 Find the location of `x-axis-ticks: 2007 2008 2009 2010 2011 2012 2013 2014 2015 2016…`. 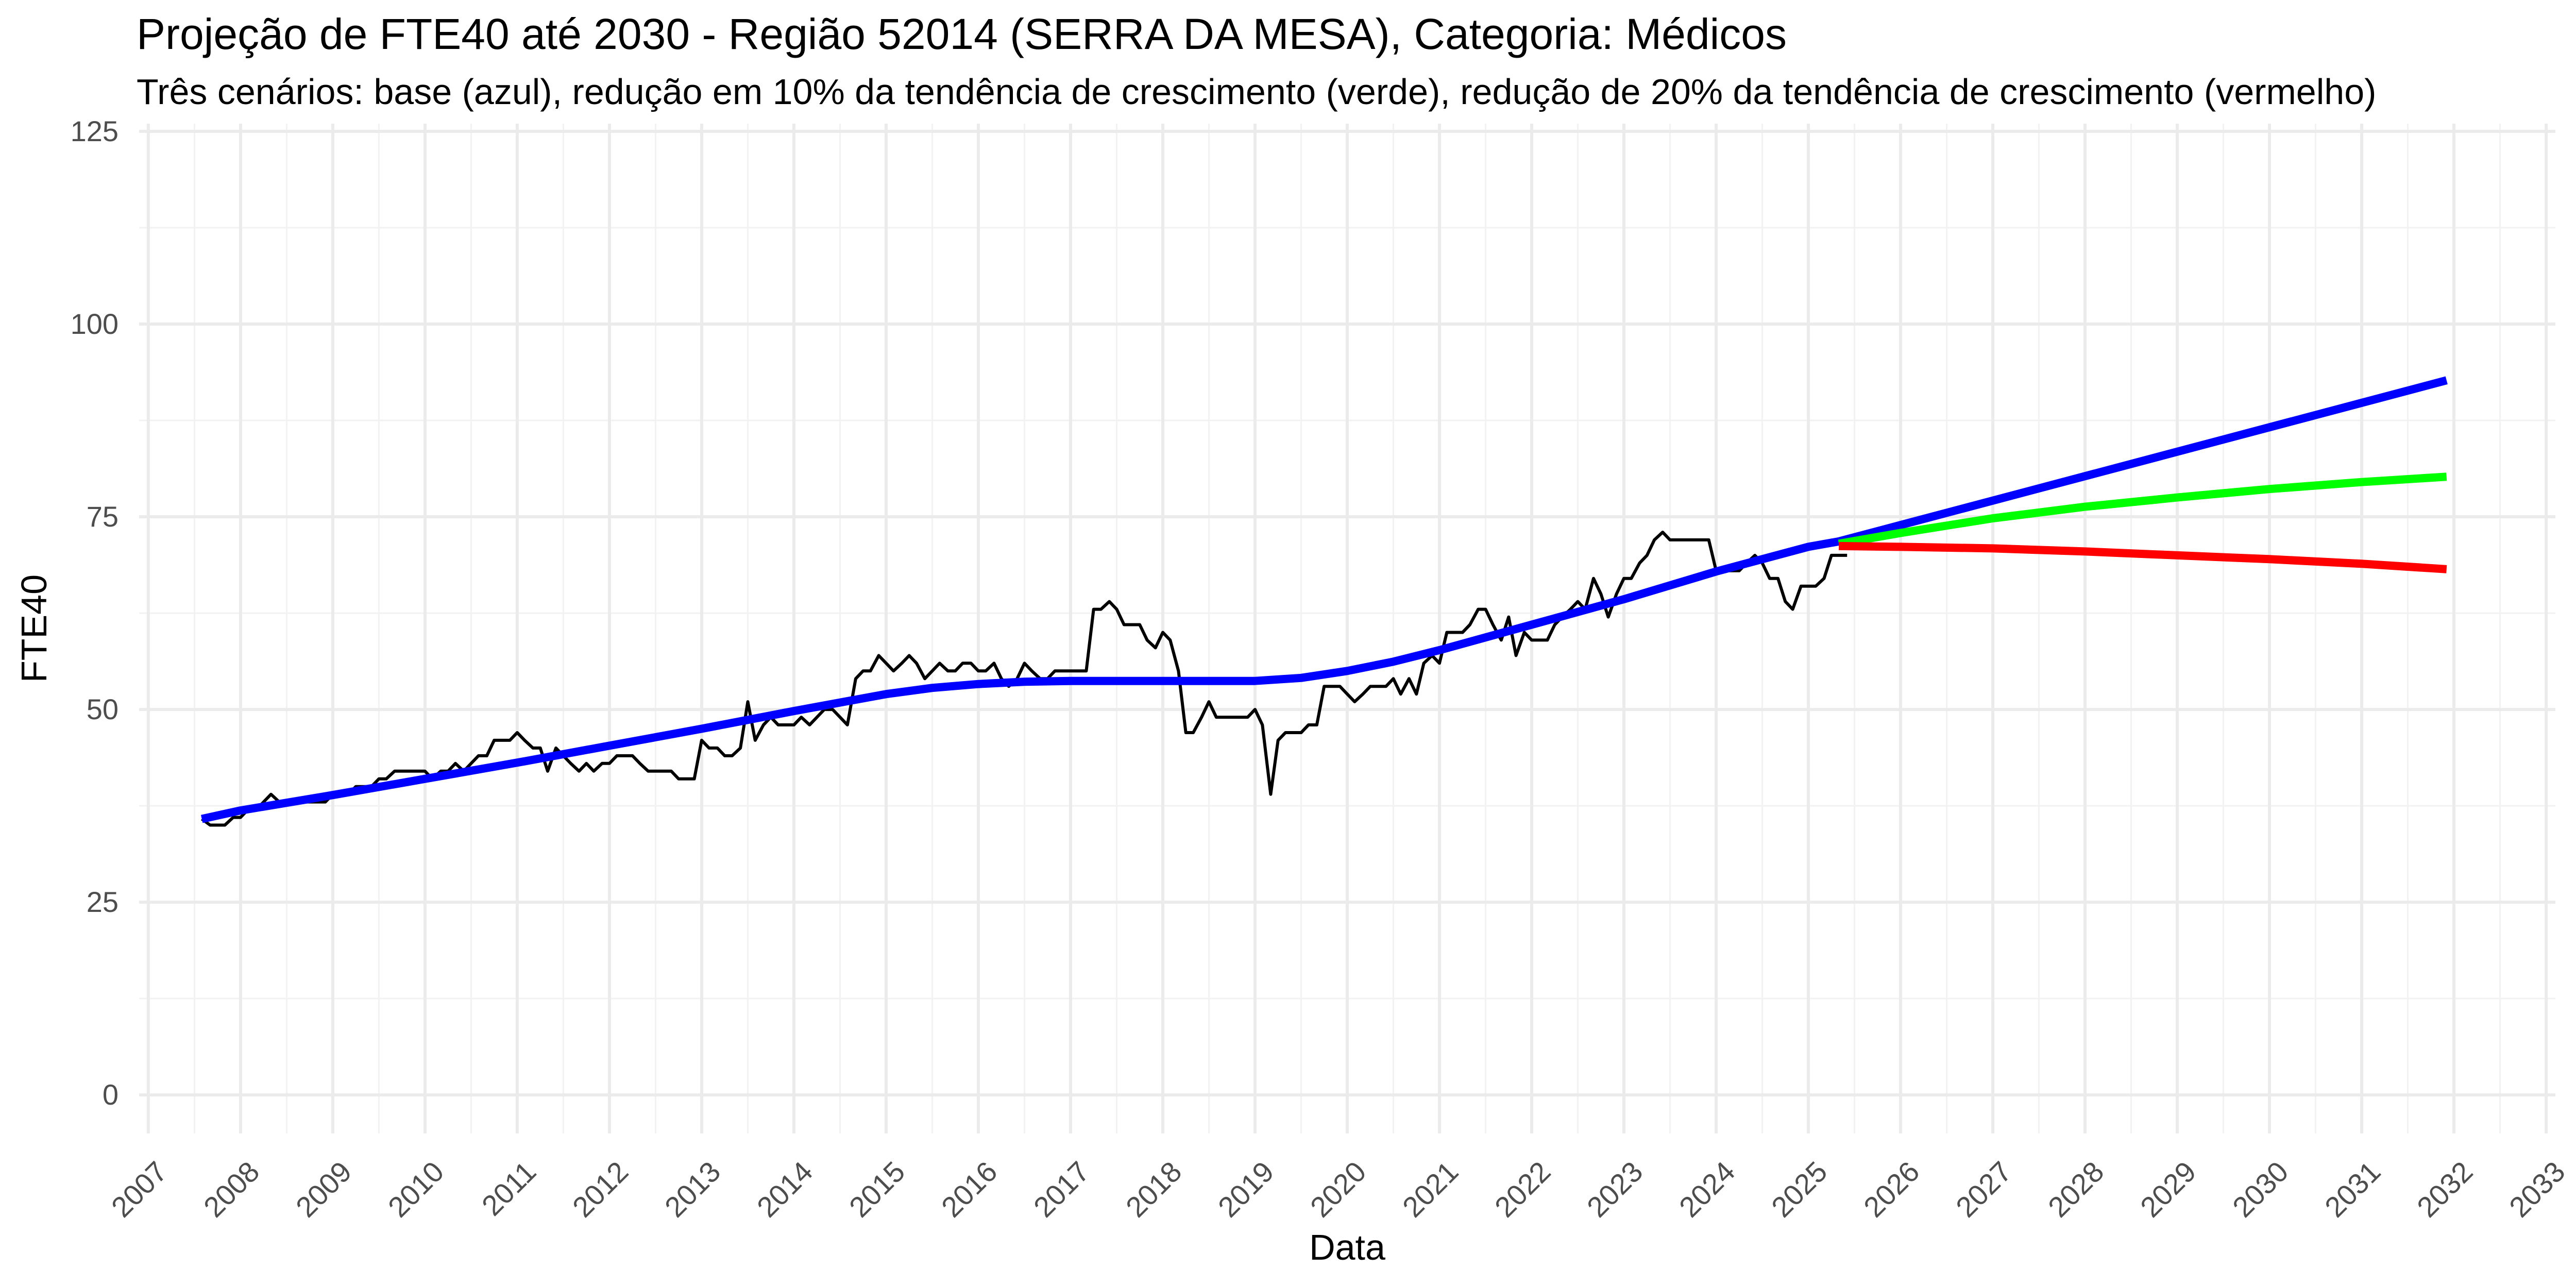

x-axis-ticks: 2007 2008 2009 2010 2011 2012 2013 2014 2015 2016… is located at coordinates (1338, 1189).